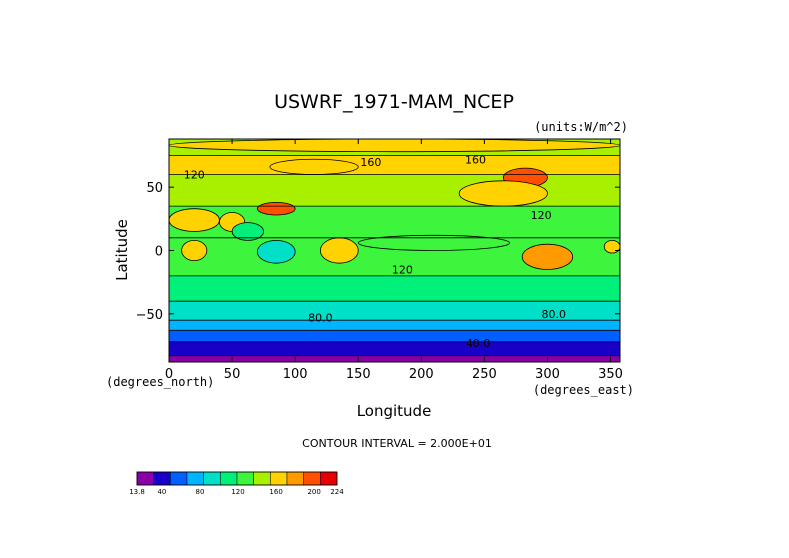  I want to click on contour-label-7: 40.0, so click(478, 343).